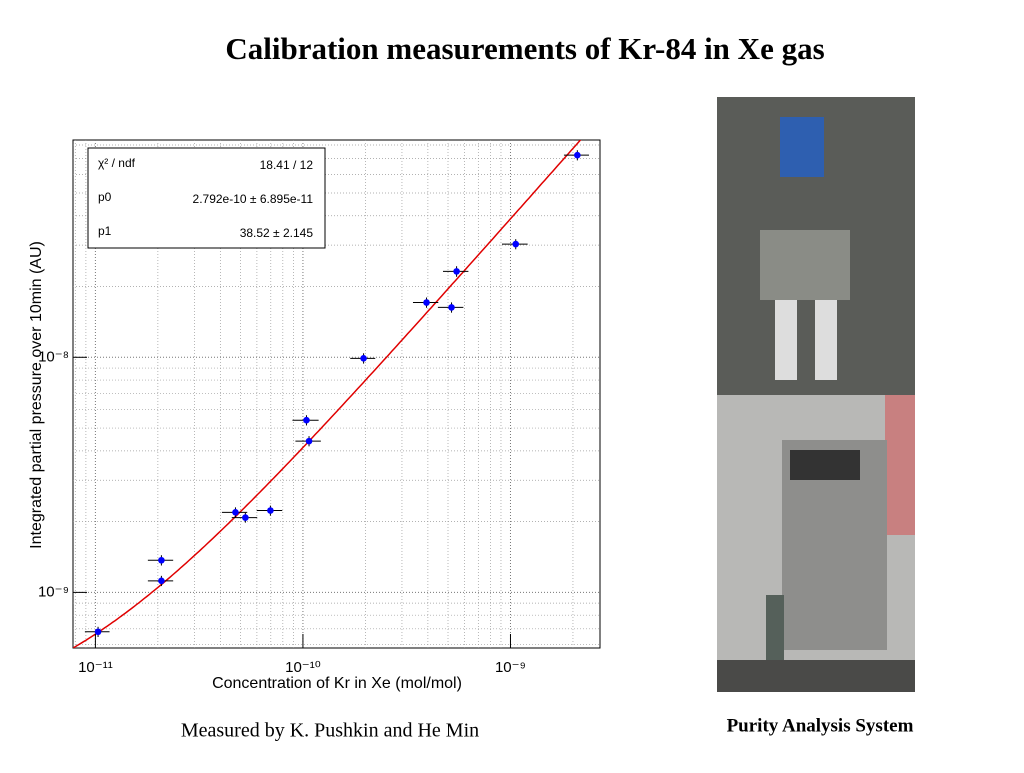  Describe the element at coordinates (820, 725) in the screenshot. I see `photo-caption: Purity Analysis System` at that location.